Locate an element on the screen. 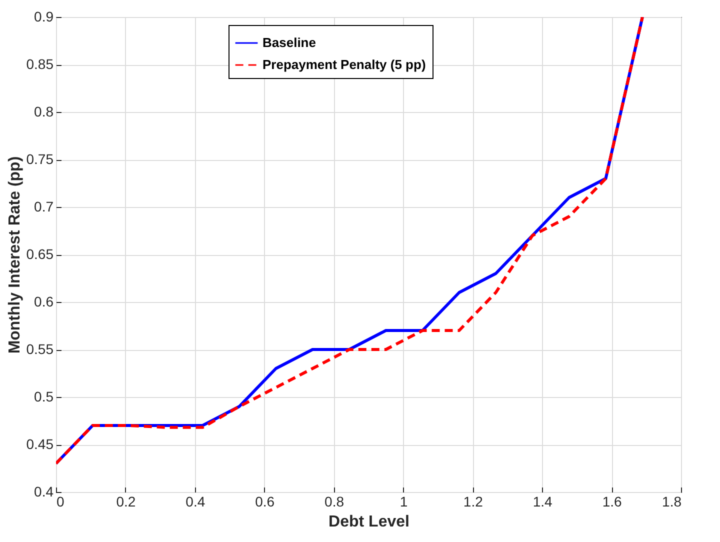 The width and height of the screenshot is (720, 542). y-tick-label: 0.4 is located at coordinates (44, 492).